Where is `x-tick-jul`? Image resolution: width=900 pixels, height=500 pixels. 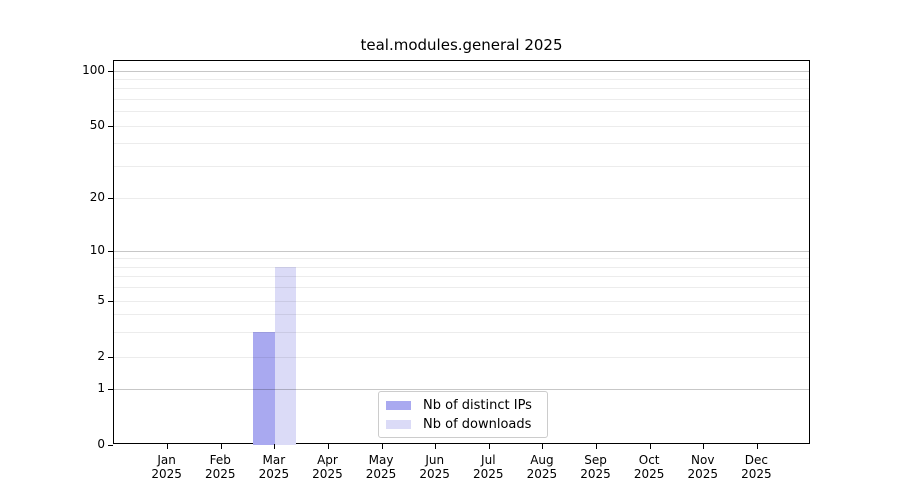
x-tick-jul is located at coordinates (489, 446).